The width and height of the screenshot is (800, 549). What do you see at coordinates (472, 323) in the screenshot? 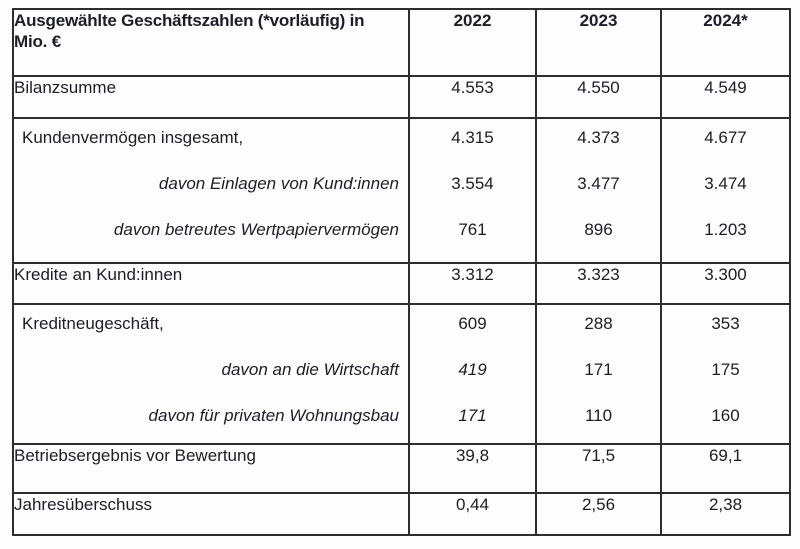
I see `cell-kreditneugeschaeft-2022: 609` at bounding box center [472, 323].